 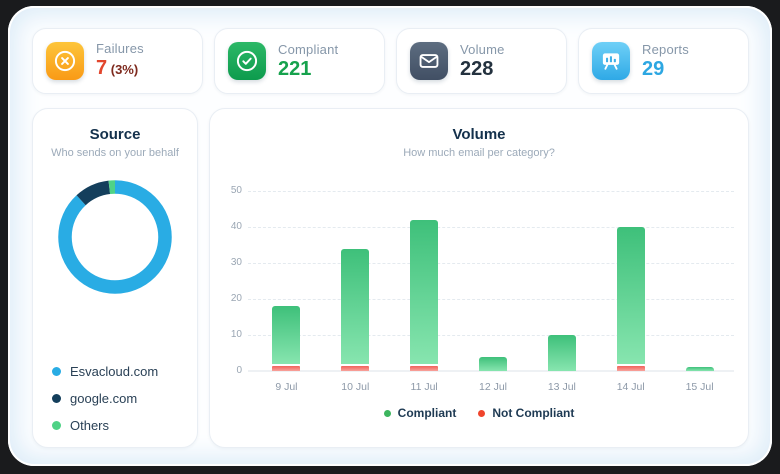 I want to click on x-tick-label: 11 Jul, so click(x=424, y=387).